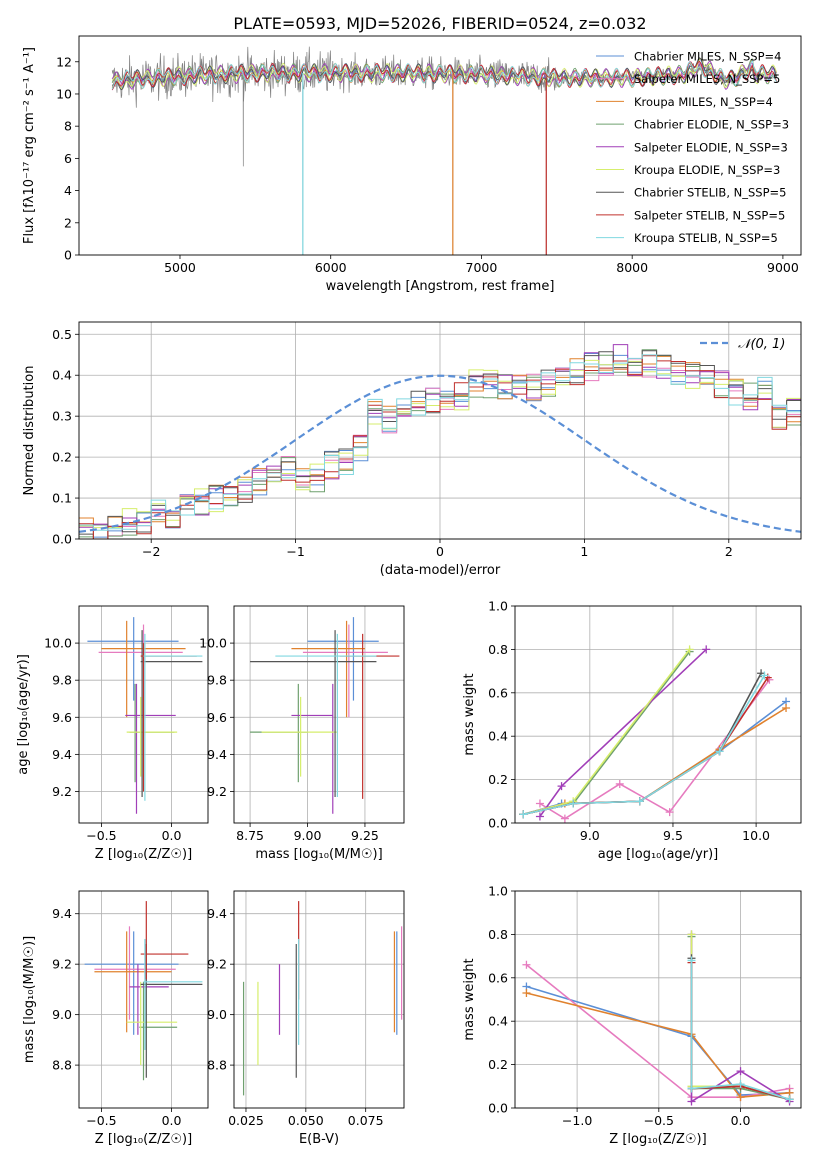  What do you see at coordinates (590, 835) in the screenshot?
I see `x-tick-label: 9.0` at bounding box center [590, 835].